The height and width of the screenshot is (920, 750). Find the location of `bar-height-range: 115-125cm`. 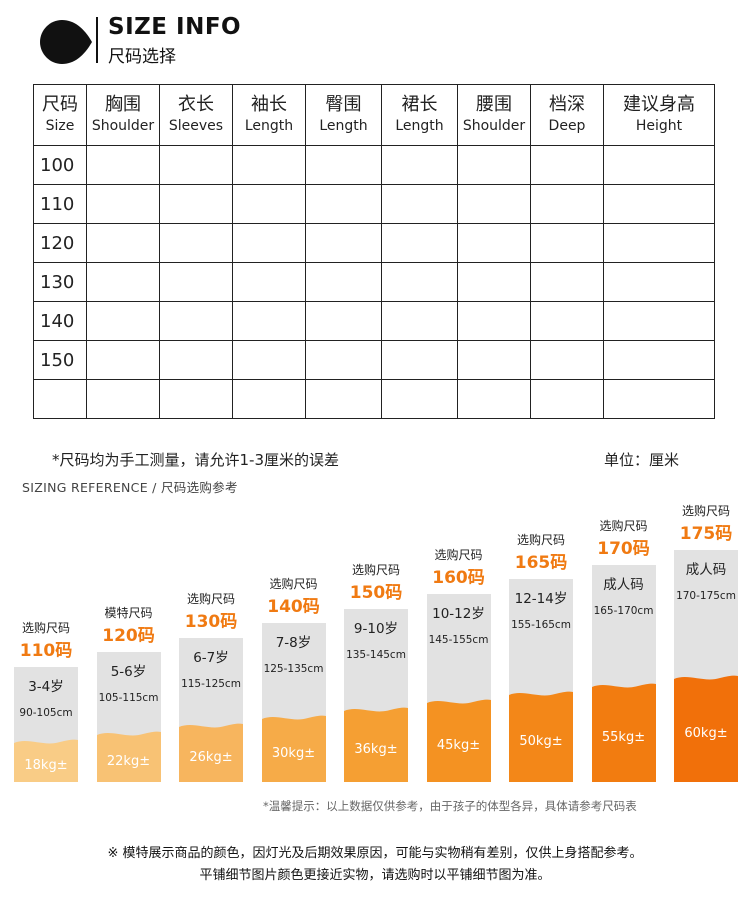

bar-height-range: 115-125cm is located at coordinates (211, 683).